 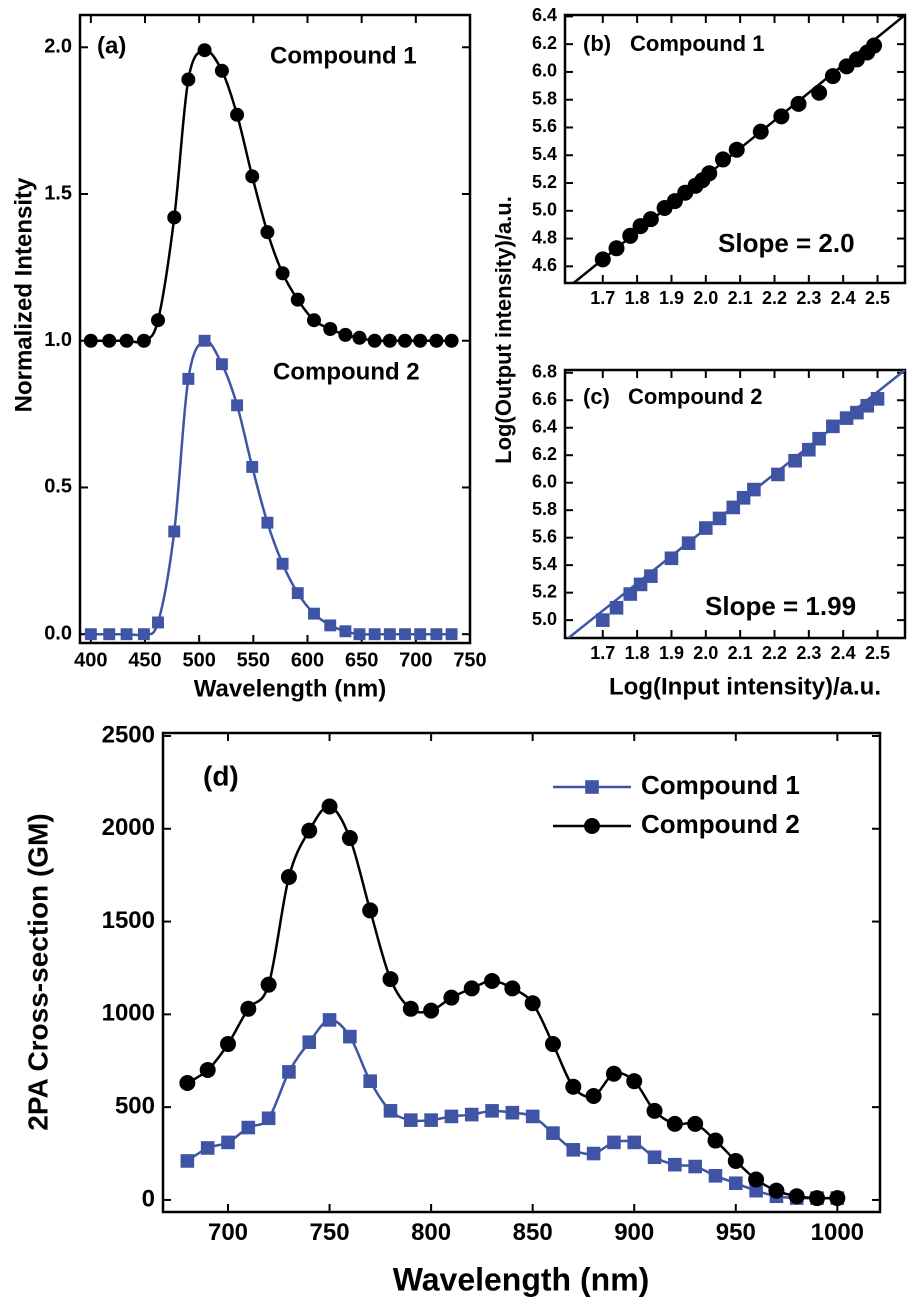 I want to click on y-tick-label: 6.2, so click(x=544, y=43).